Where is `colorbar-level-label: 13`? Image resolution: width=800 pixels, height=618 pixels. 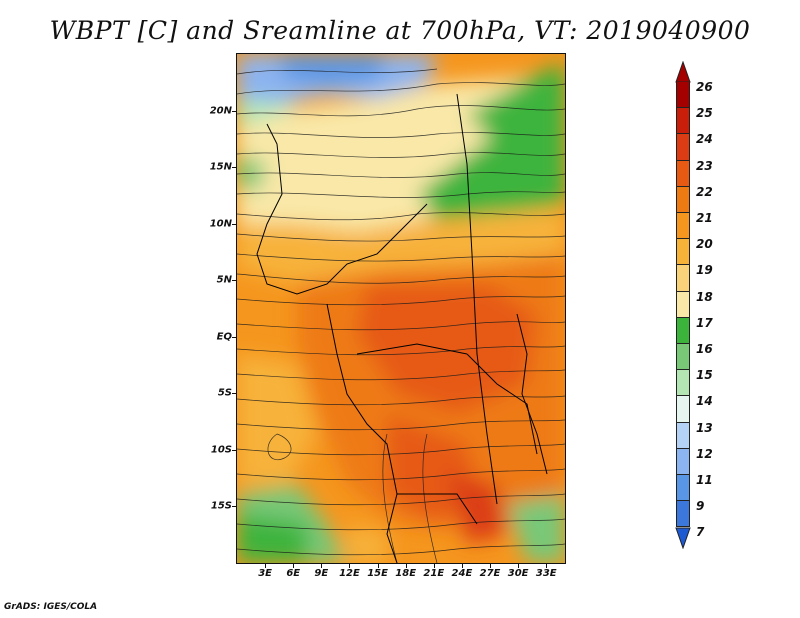
colorbar-level-label: 13 is located at coordinates (704, 427).